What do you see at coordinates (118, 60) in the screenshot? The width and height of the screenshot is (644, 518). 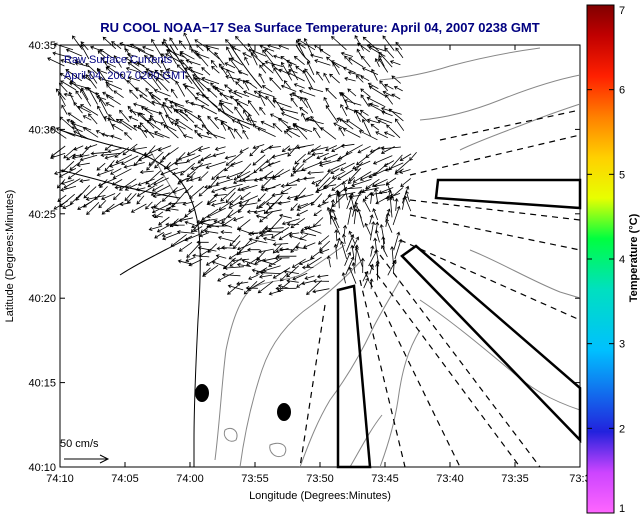 I see `annotation-source: Raw Surface Currents` at bounding box center [118, 60].